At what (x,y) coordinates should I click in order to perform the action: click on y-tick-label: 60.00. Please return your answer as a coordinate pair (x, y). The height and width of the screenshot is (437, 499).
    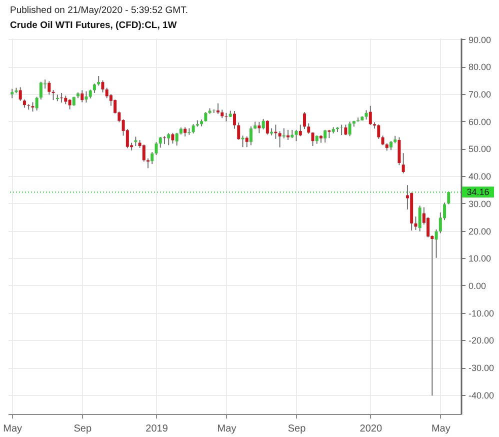
    Looking at the image, I should click on (480, 121).